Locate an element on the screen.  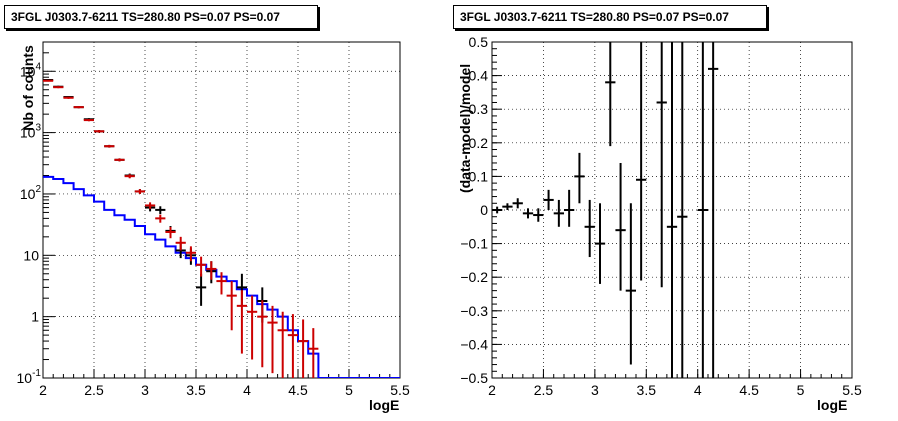
left-x-tick-label: 3.5 is located at coordinates (196, 390).